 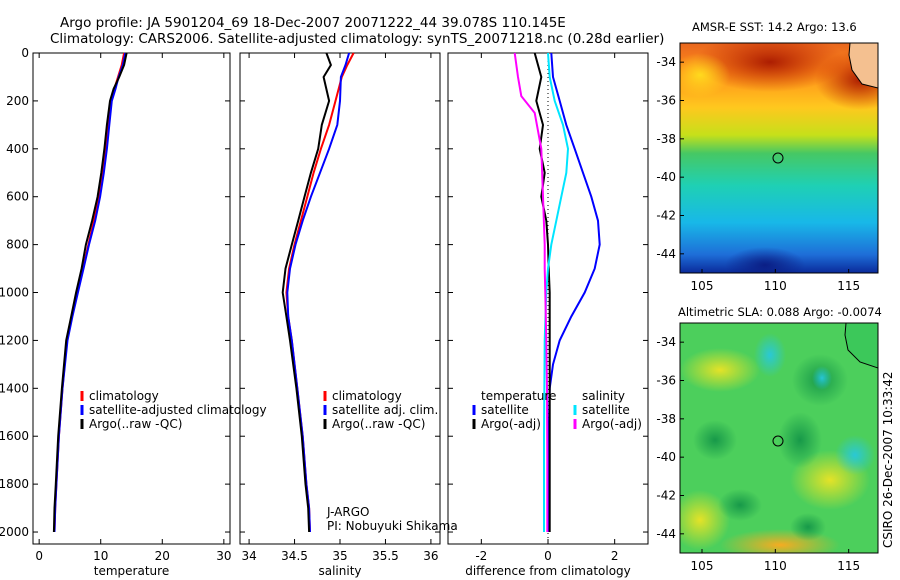 I want to click on diff-legend-label: temperature, so click(x=518, y=396).